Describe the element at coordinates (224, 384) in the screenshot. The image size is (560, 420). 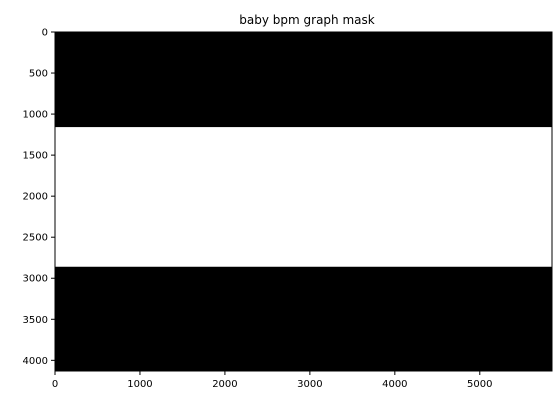
I see `x-tick-label: 2000` at that location.